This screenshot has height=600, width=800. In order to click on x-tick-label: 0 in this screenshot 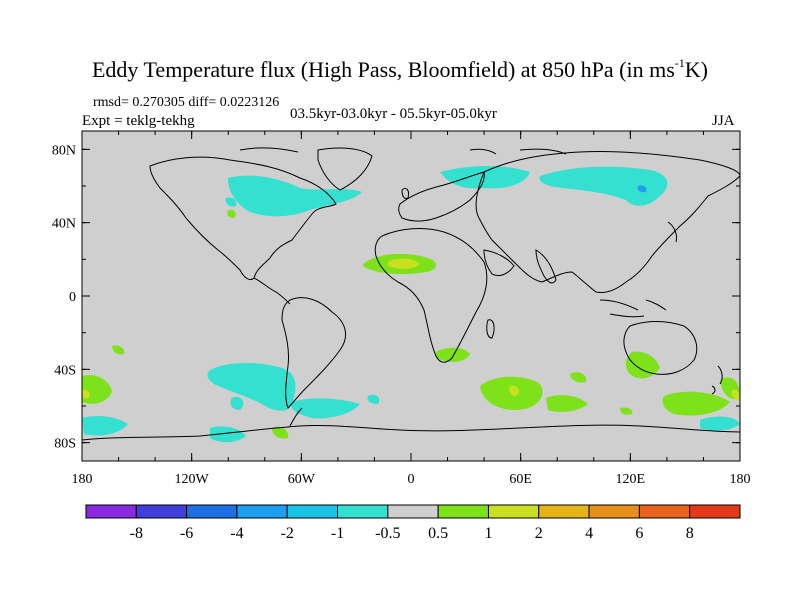, I will do `click(411, 479)`.